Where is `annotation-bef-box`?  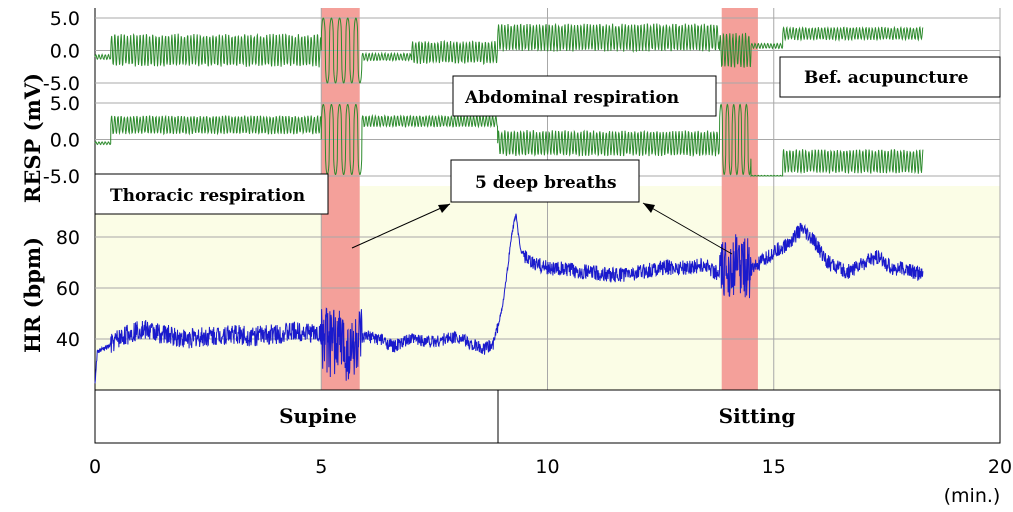
annotation-bef-box is located at coordinates (890, 77).